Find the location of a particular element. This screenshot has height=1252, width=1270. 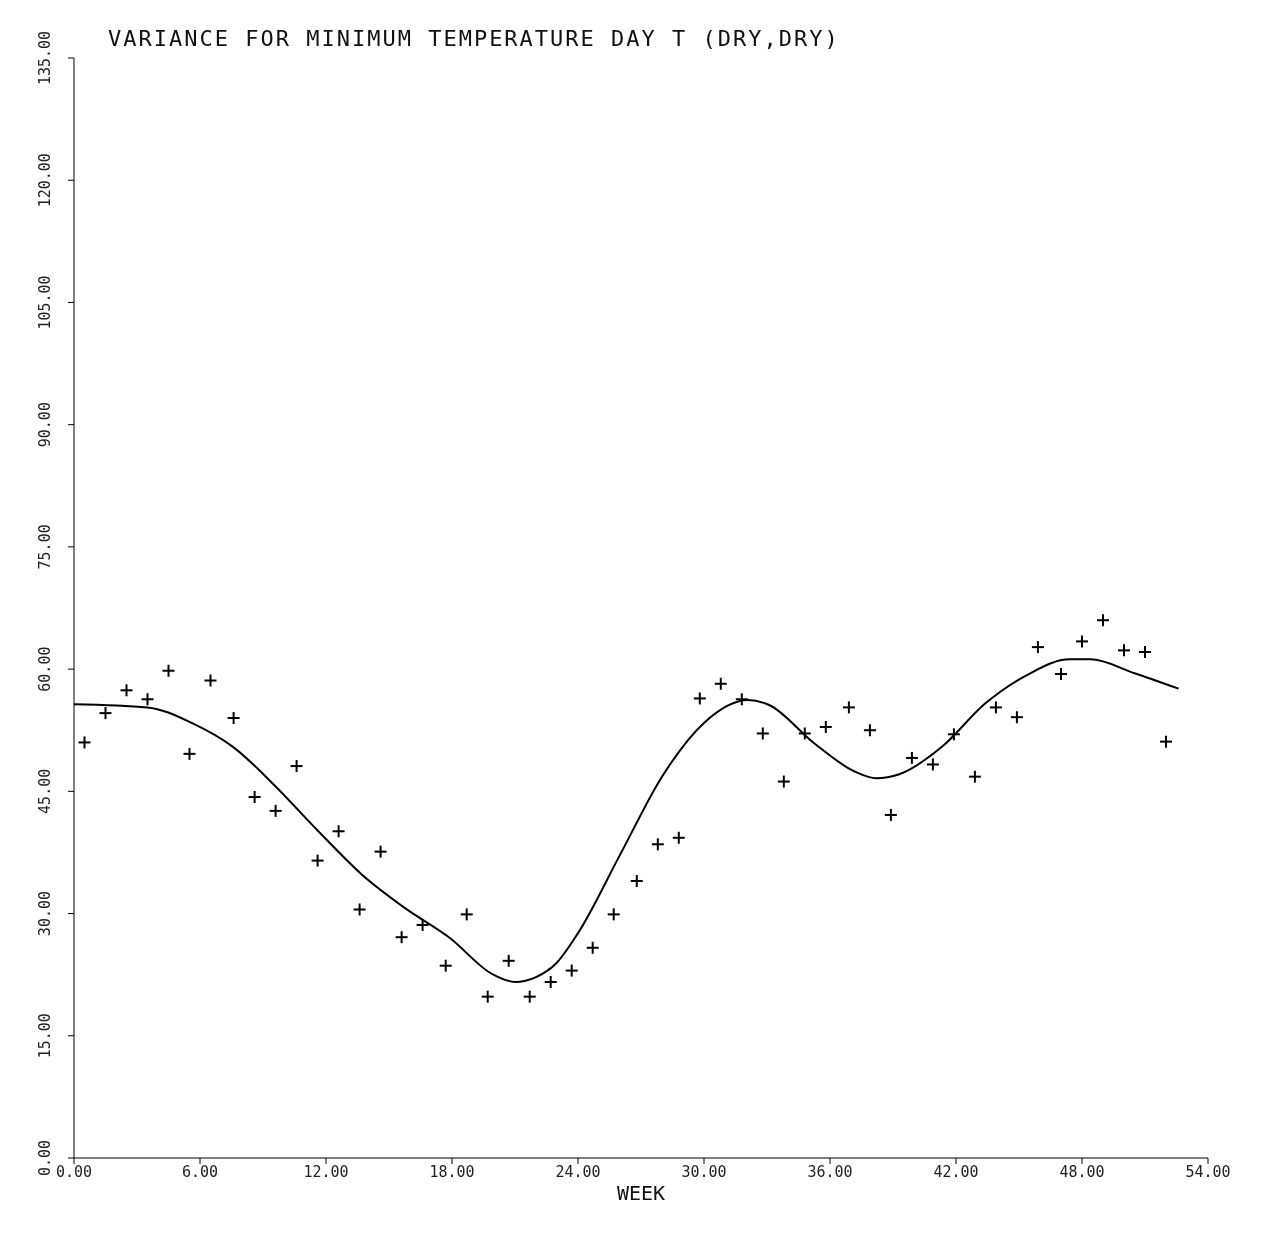

y-tick-label: 90.00 is located at coordinates (45, 425).